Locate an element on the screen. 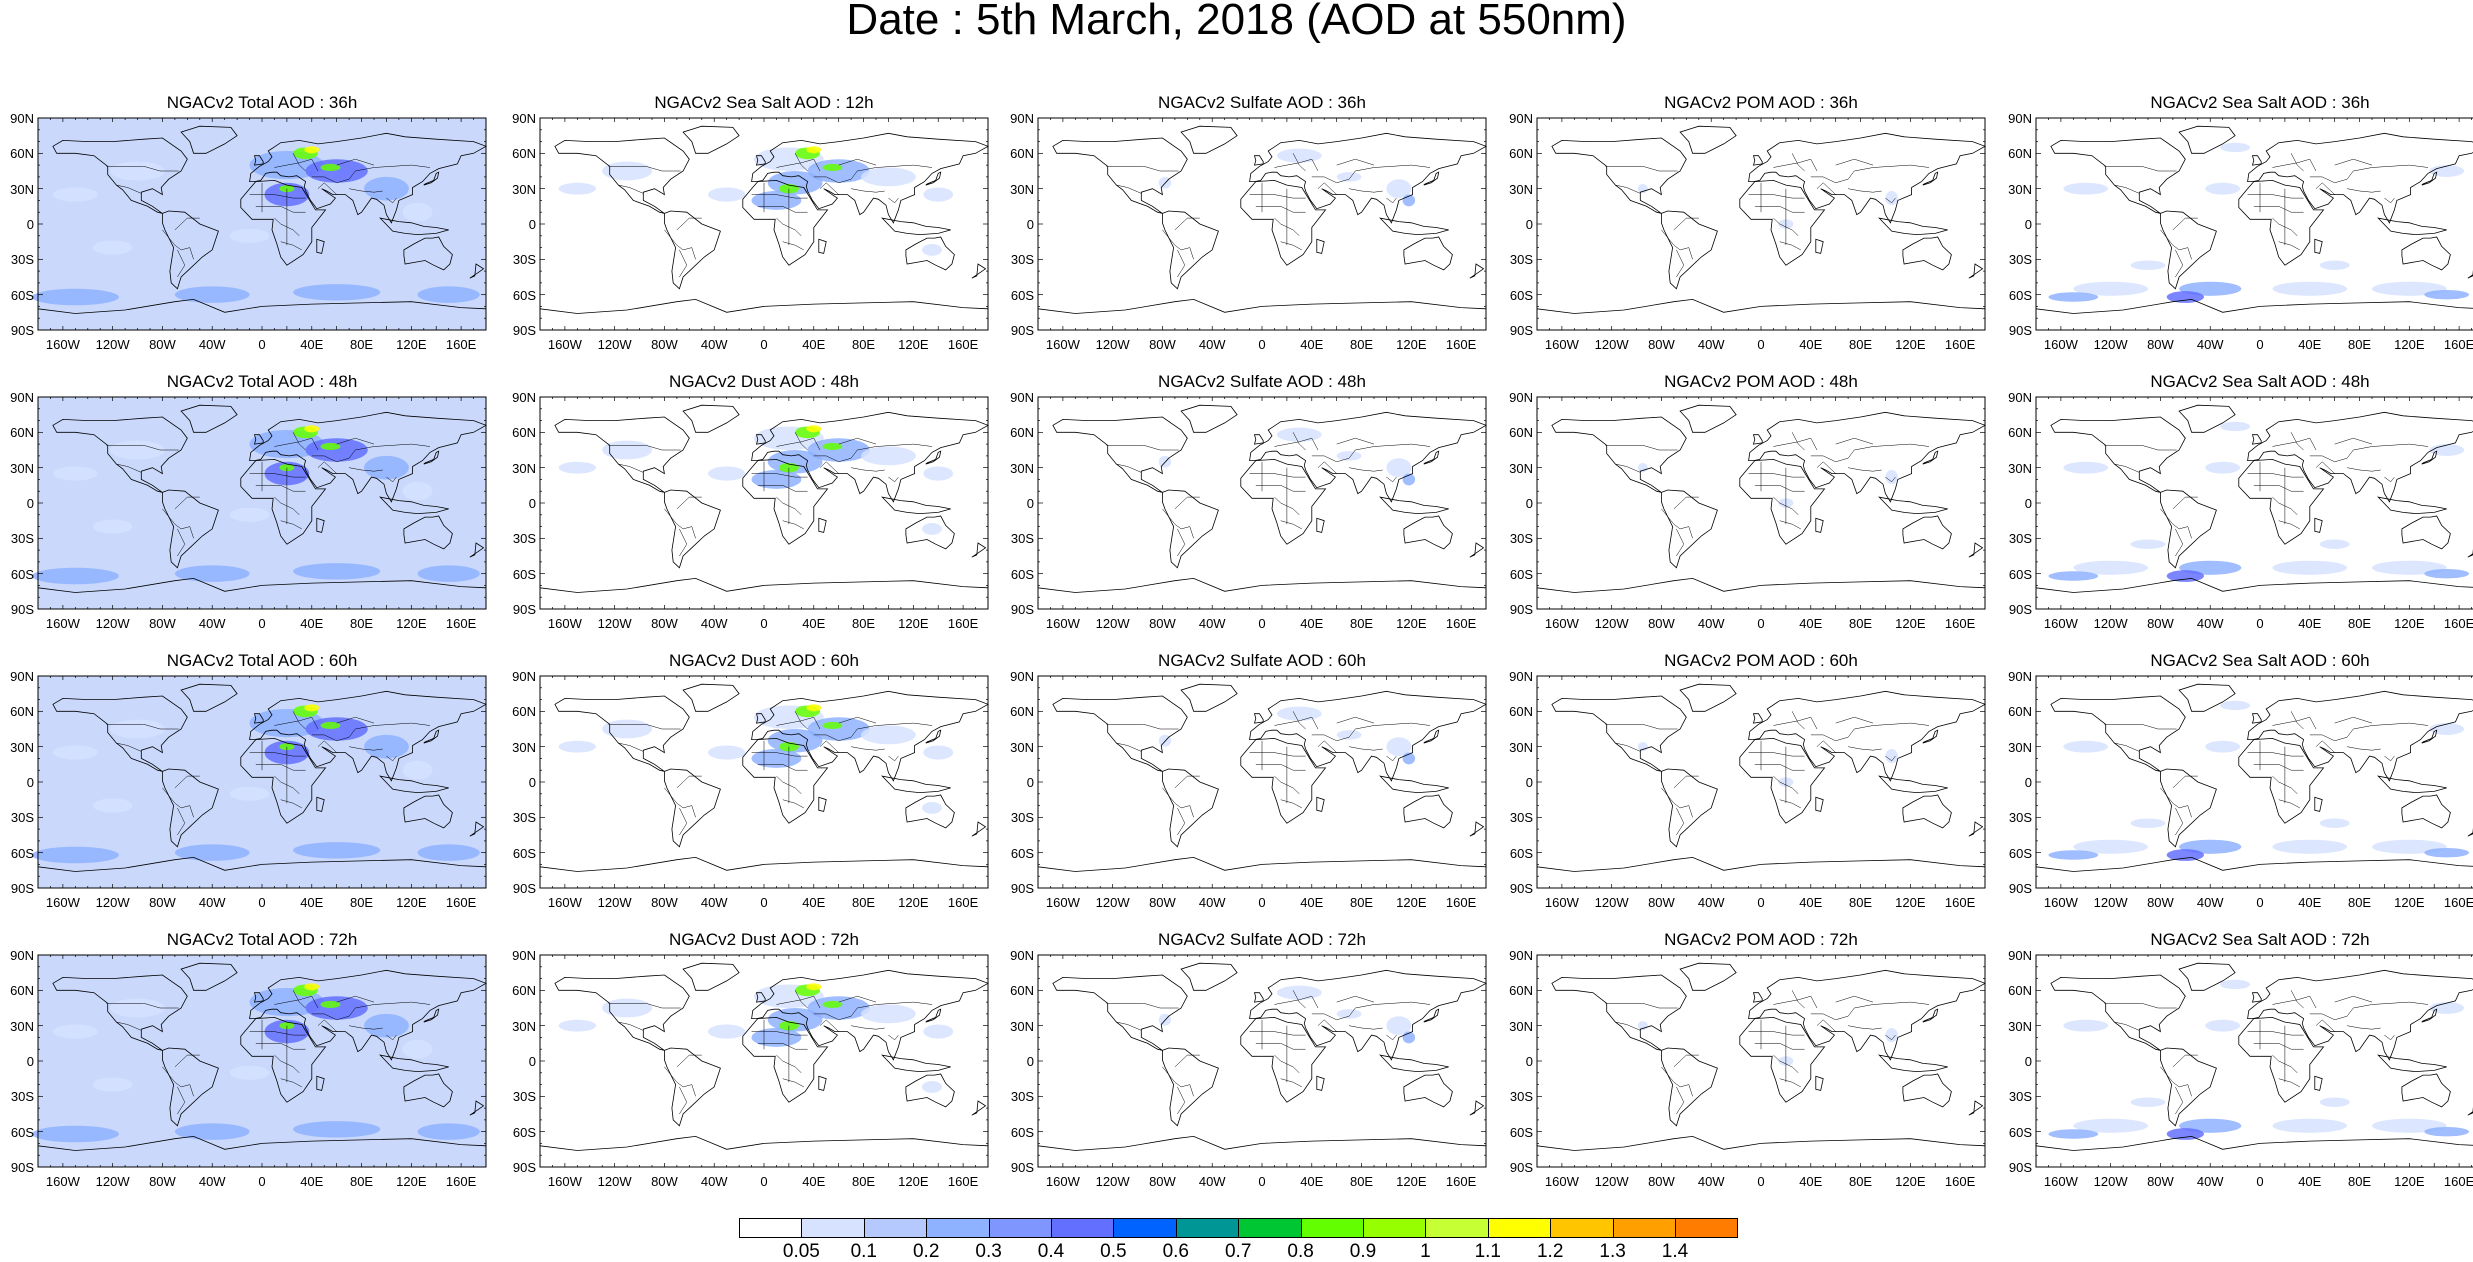  colorbar-swatch is located at coordinates (895, 1228).